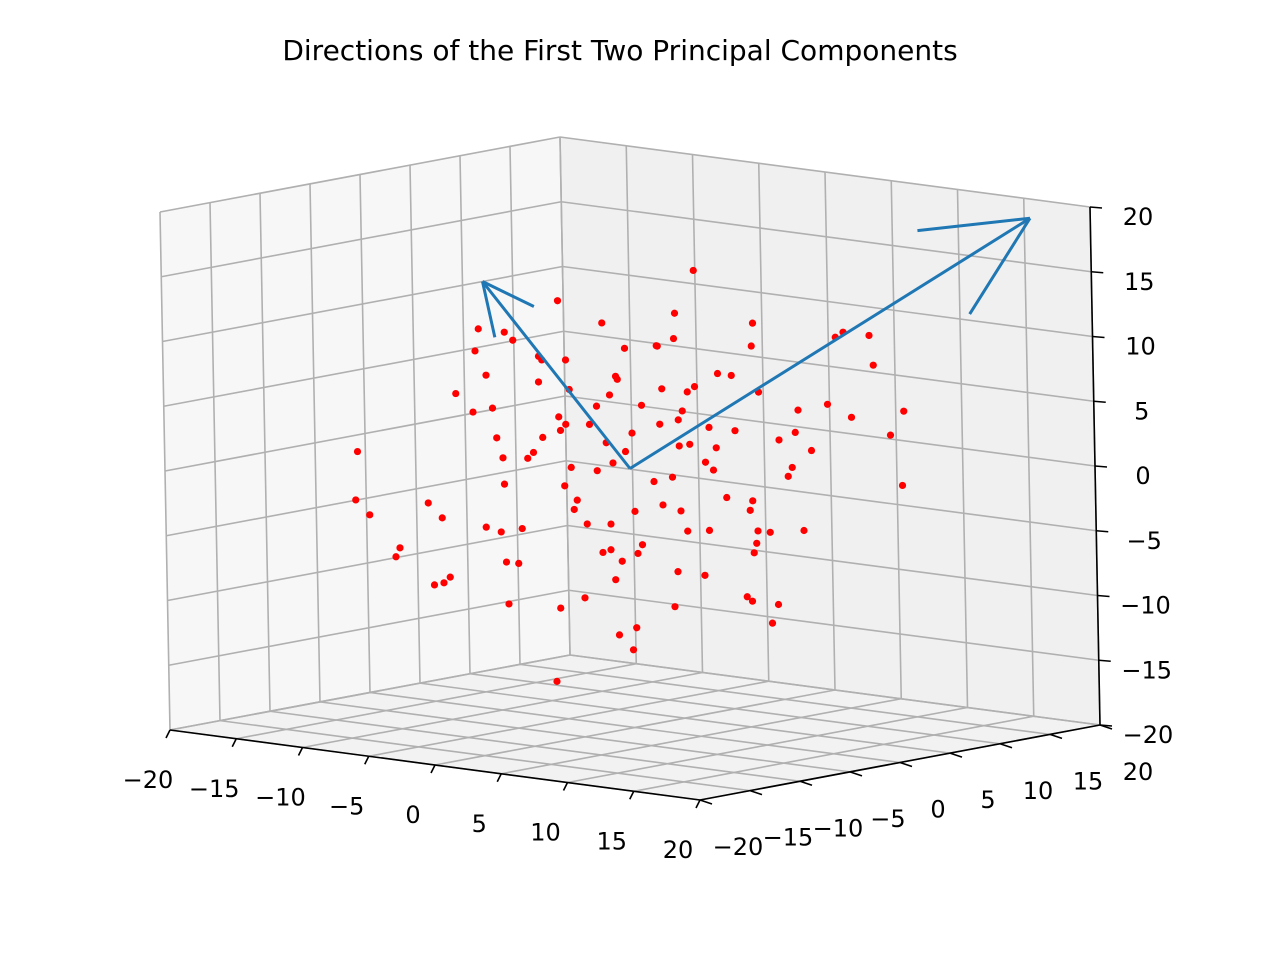 This screenshot has height=960, width=1280. What do you see at coordinates (412, 815) in the screenshot?
I see `x-tick-label: 0` at bounding box center [412, 815].